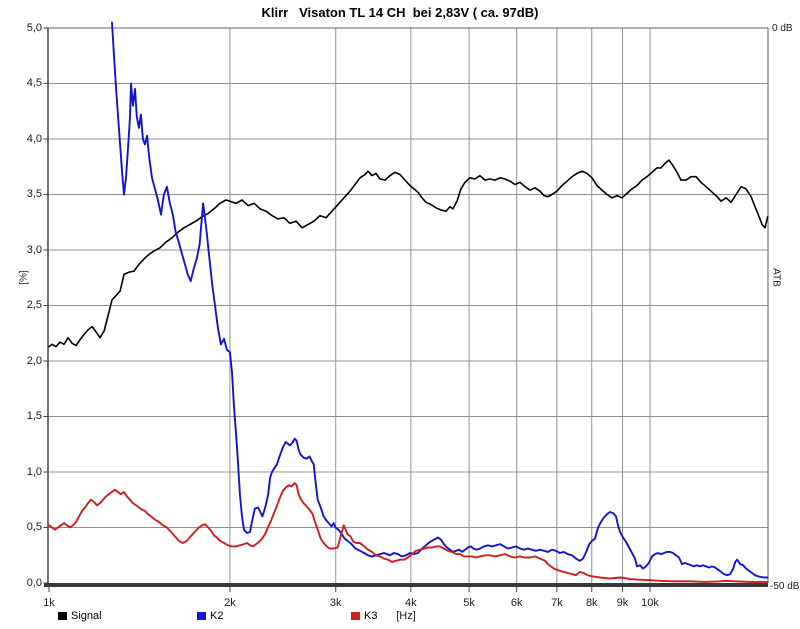 The width and height of the screenshot is (800, 629). What do you see at coordinates (49, 603) in the screenshot?
I see `bottom-axis-tick-label: 1k` at bounding box center [49, 603].